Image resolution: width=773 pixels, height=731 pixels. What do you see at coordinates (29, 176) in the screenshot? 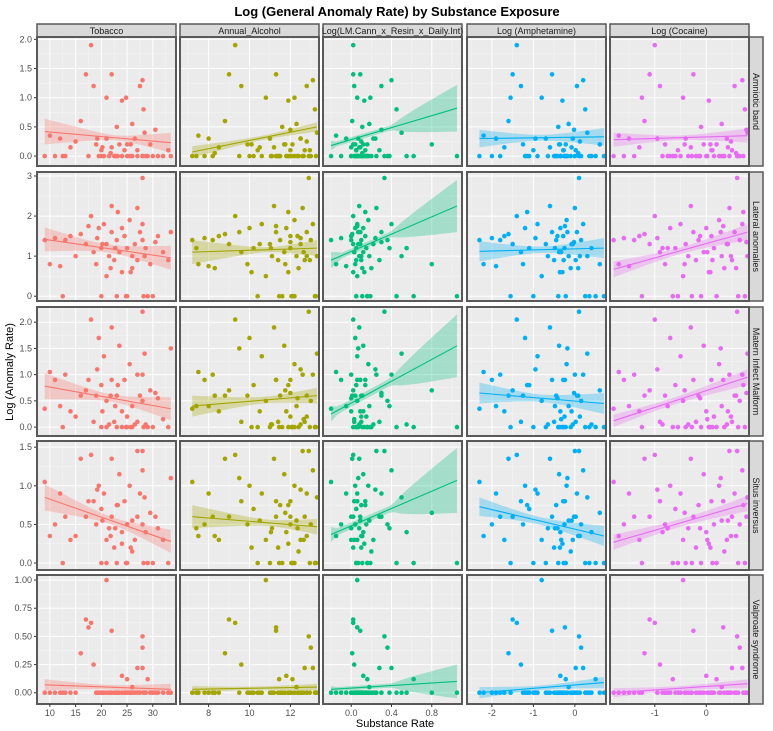
I see `y-tick-label: 3` at bounding box center [29, 176].